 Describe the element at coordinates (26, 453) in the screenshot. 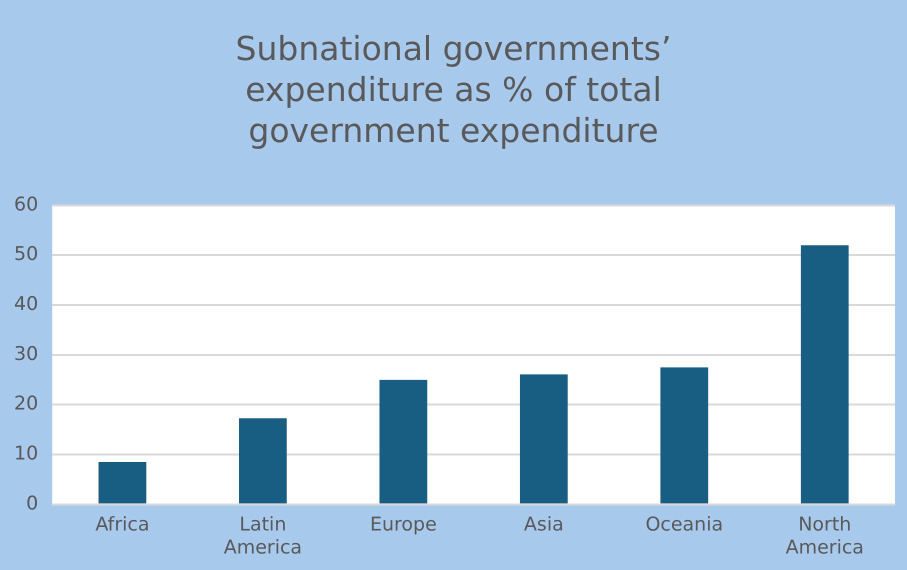

I see `y-tick-label: 10` at that location.